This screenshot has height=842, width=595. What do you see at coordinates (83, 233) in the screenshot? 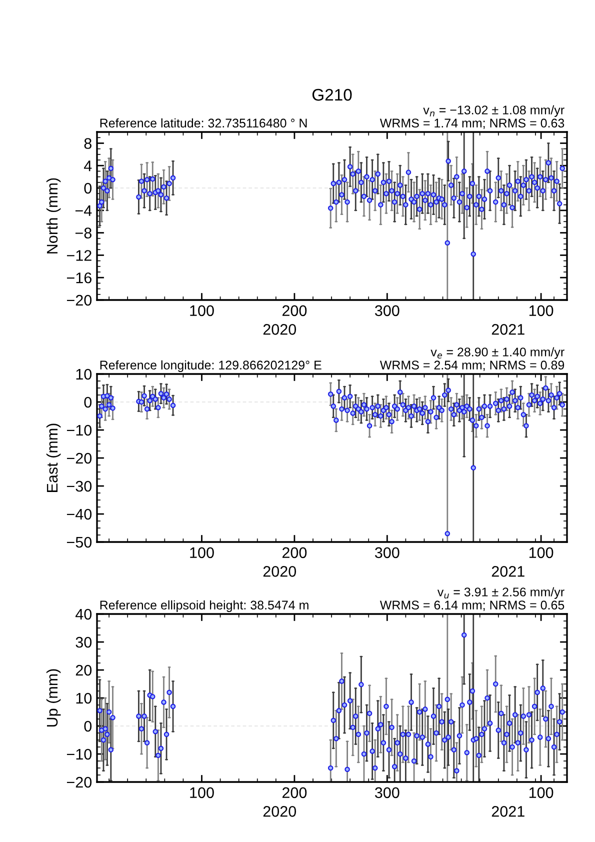
I see `y-tick-label: −8` at bounding box center [83, 233].